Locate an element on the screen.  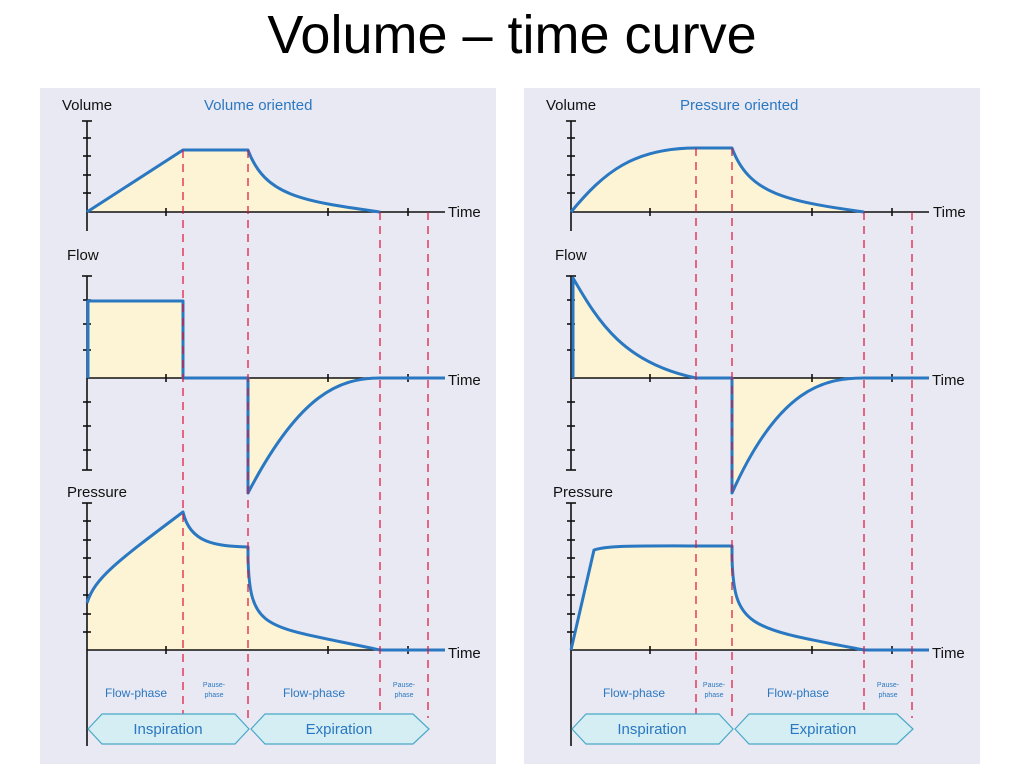
slide-title: Volume – time curve is located at coordinates (512, 35).